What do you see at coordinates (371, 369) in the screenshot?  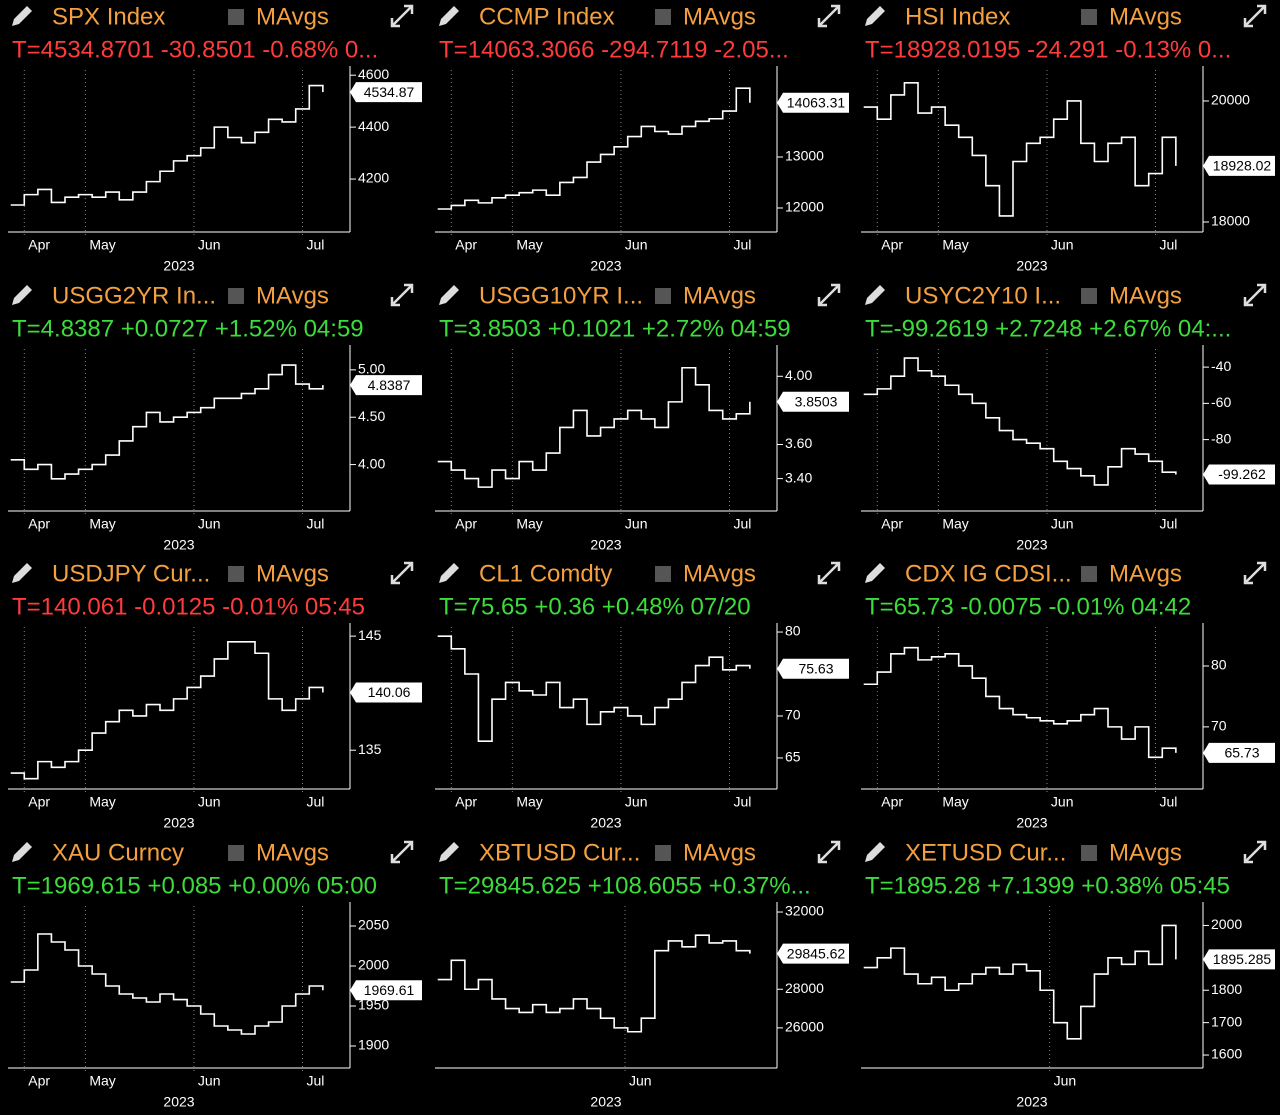 I see `y-tick-label: 5.00` at bounding box center [371, 369].